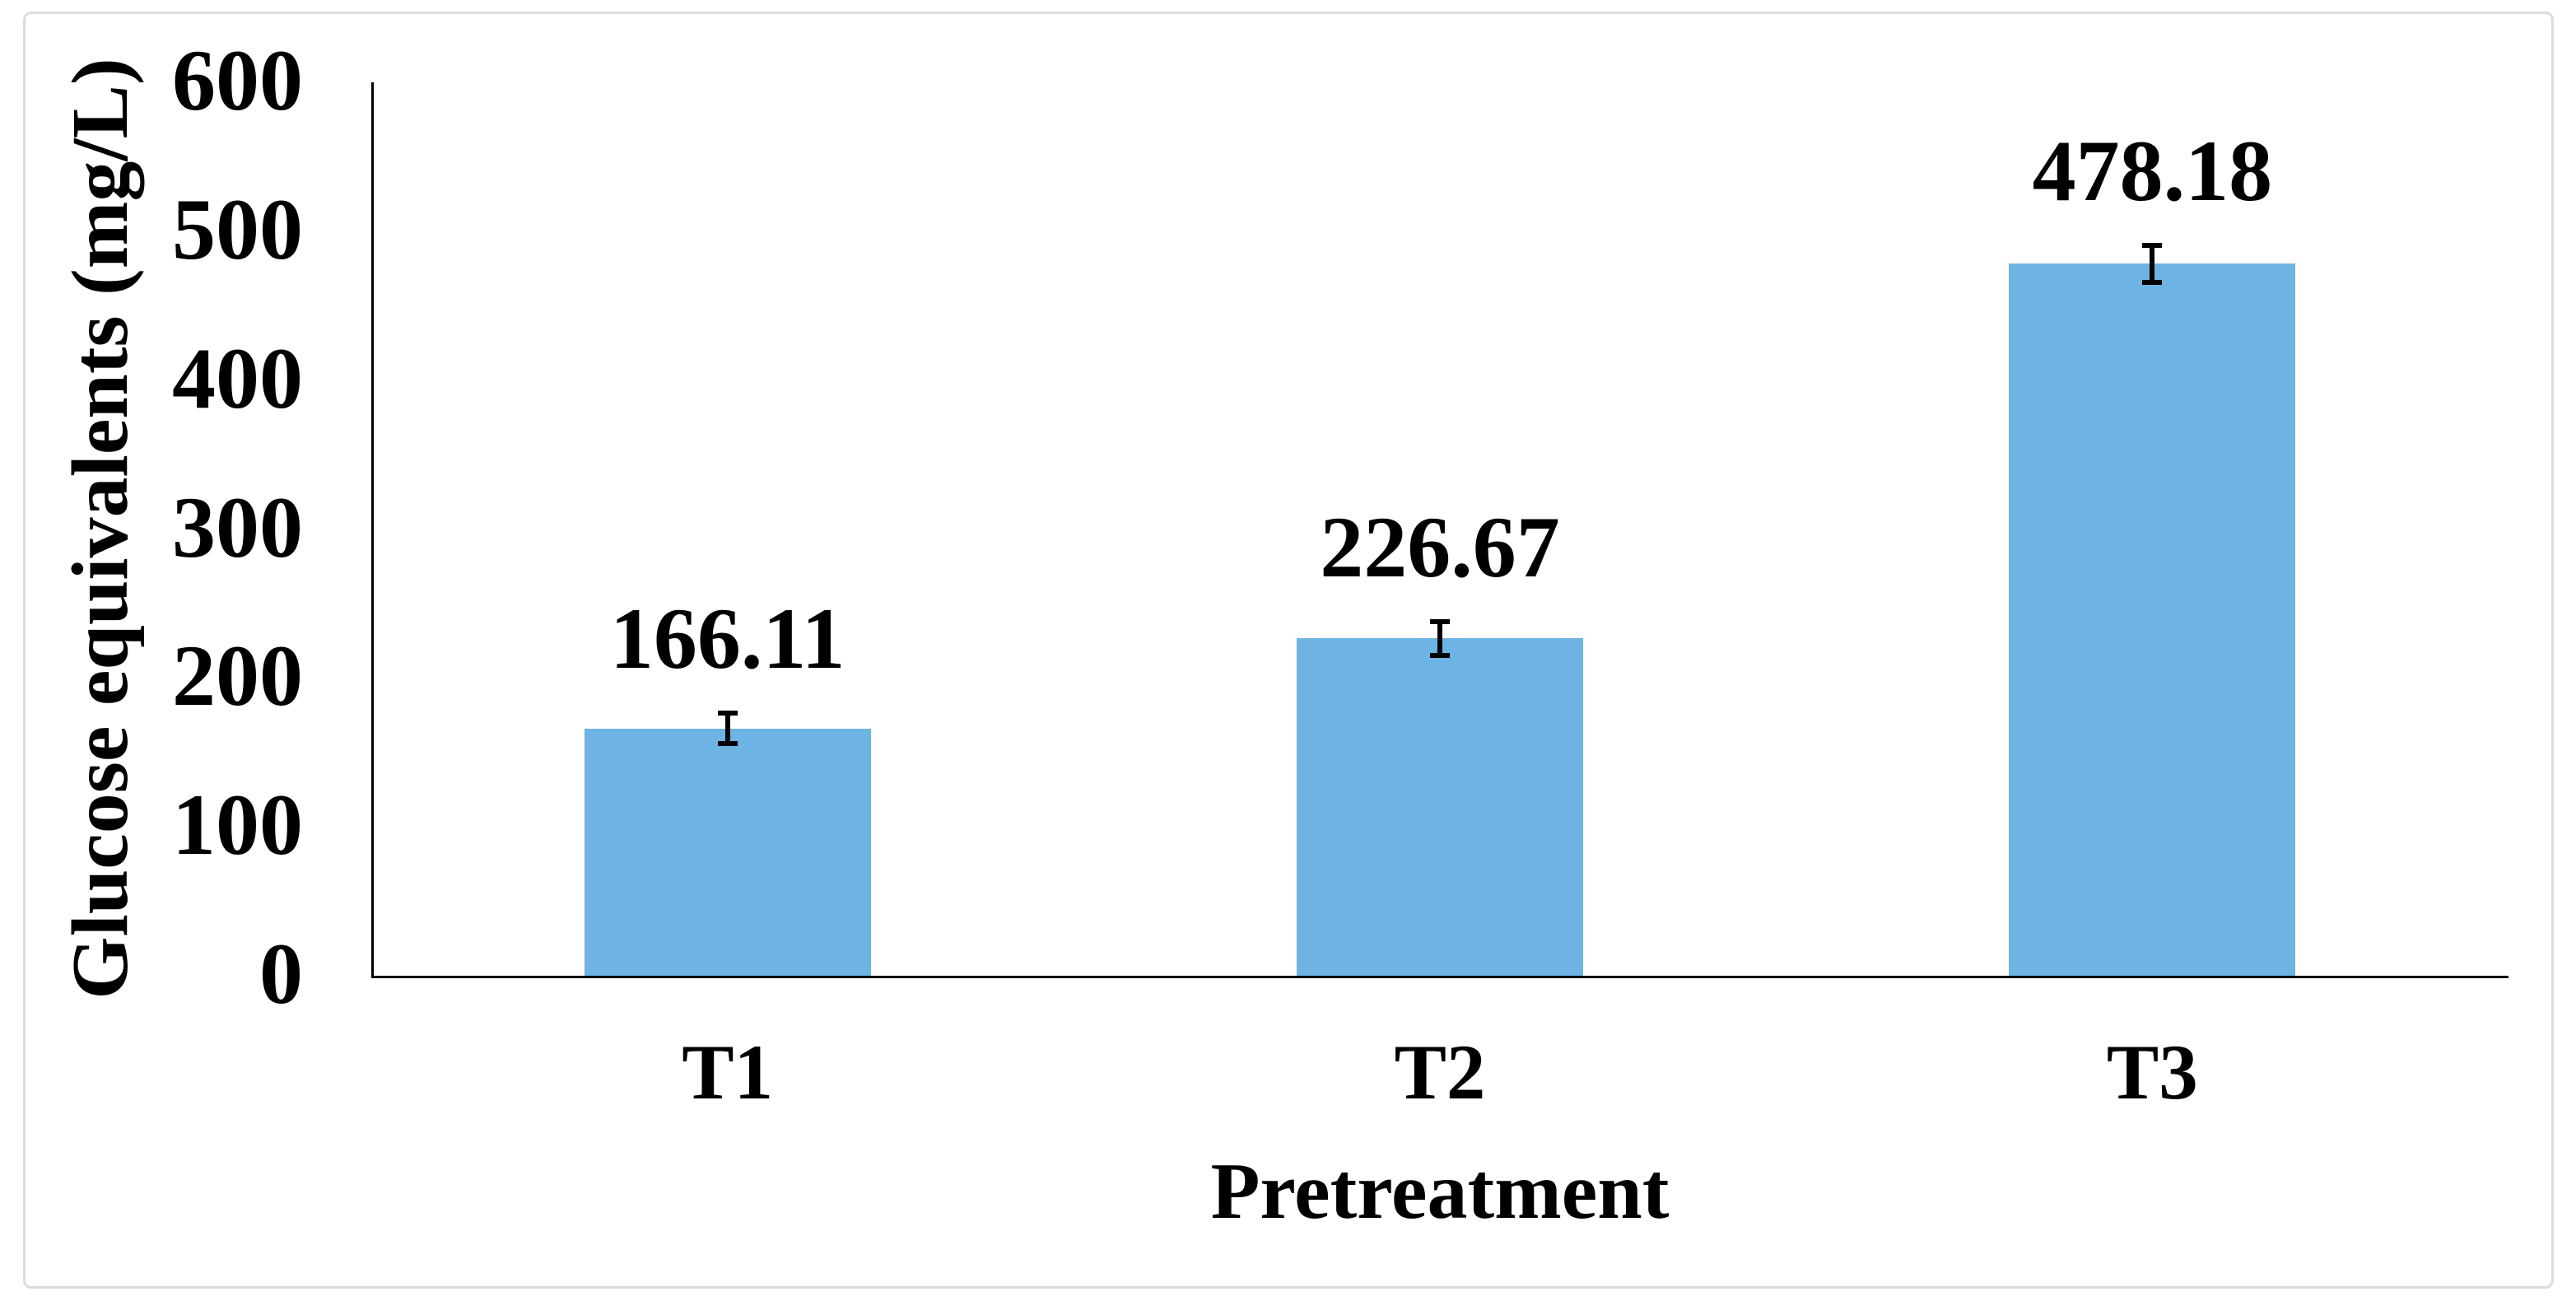  What do you see at coordinates (727, 852) in the screenshot?
I see `bar-T1` at bounding box center [727, 852].